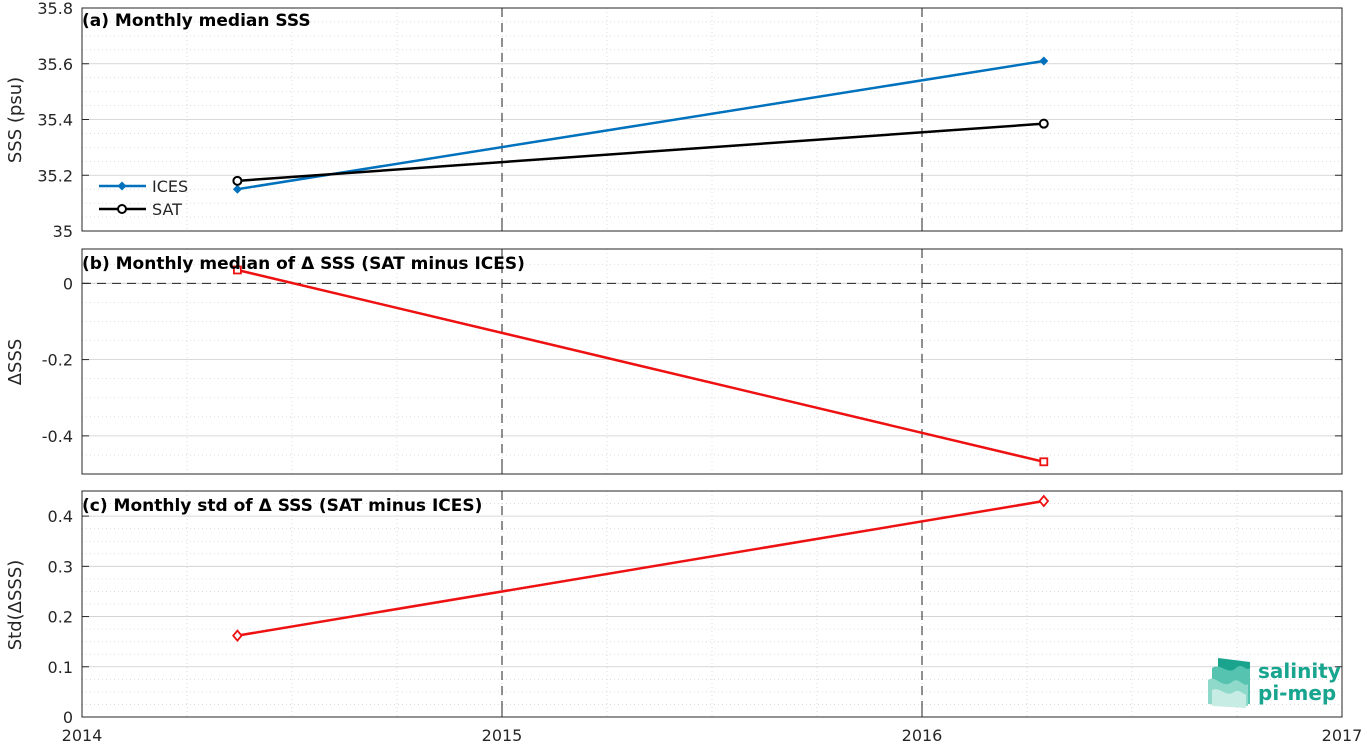 This screenshot has width=1367, height=745. What do you see at coordinates (60, 516) in the screenshot?
I see `y-tick-label: 0.4` at bounding box center [60, 516].